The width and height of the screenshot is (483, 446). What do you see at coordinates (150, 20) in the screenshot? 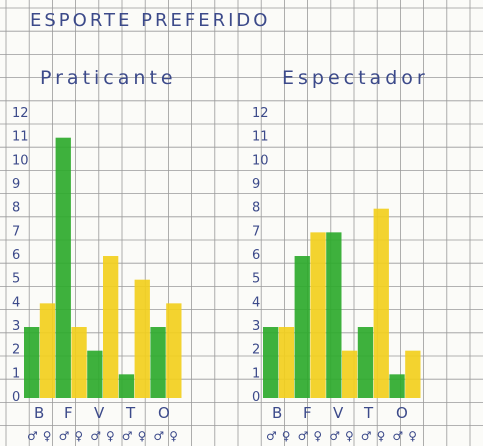
I see `page-title: ESPORTE PREFERIDO` at bounding box center [150, 20].